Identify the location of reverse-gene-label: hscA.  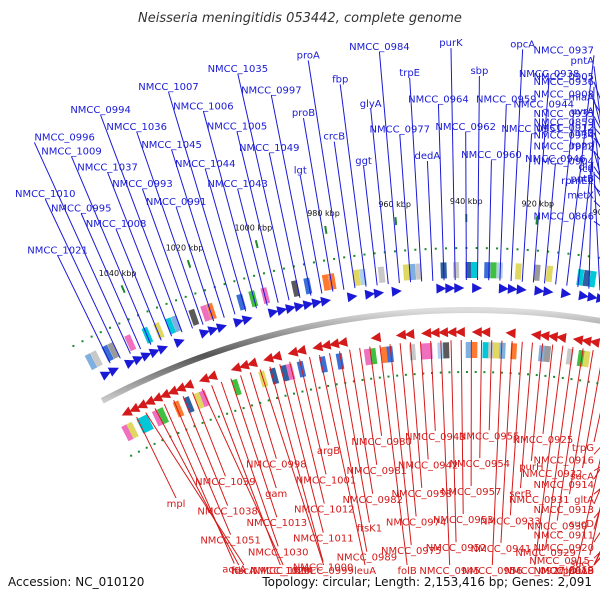
(244, 571).